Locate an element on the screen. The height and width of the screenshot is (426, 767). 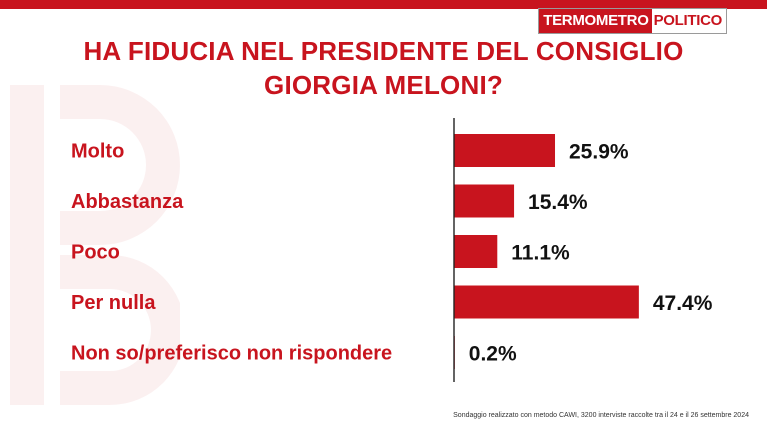
termometro-politico-logo: TERMOMETRO POLITICO is located at coordinates (632, 21).